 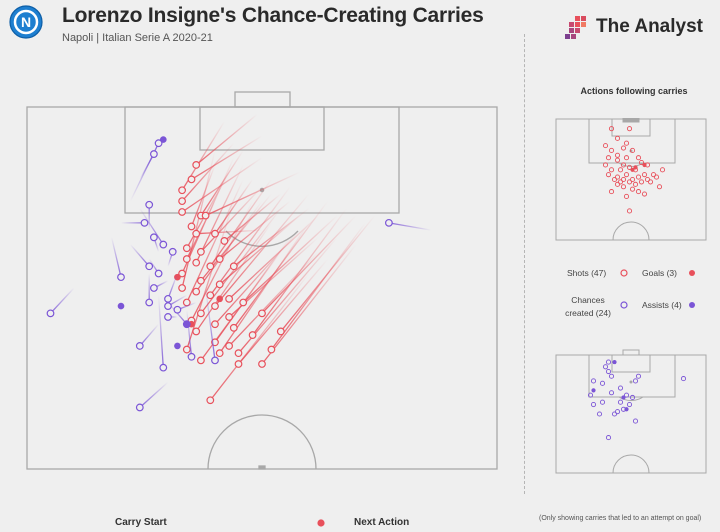 What do you see at coordinates (262, 99) in the screenshot?
I see `goal-top` at bounding box center [262, 99].